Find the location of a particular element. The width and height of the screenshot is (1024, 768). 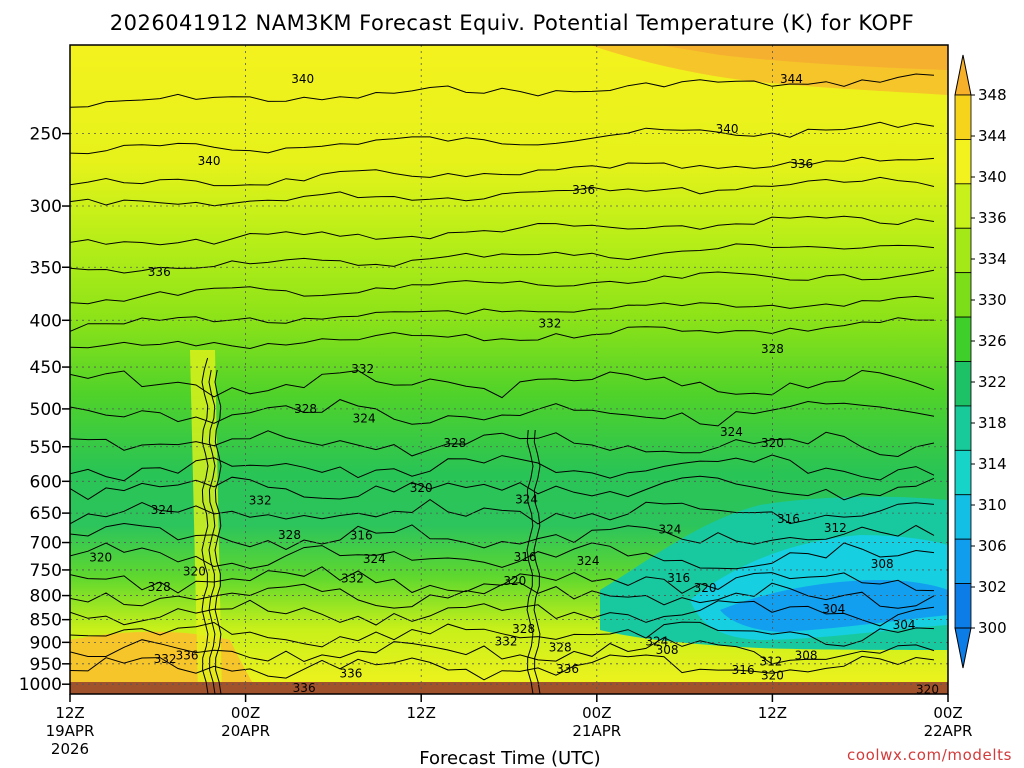

warm-column is located at coordinates (206, 522).